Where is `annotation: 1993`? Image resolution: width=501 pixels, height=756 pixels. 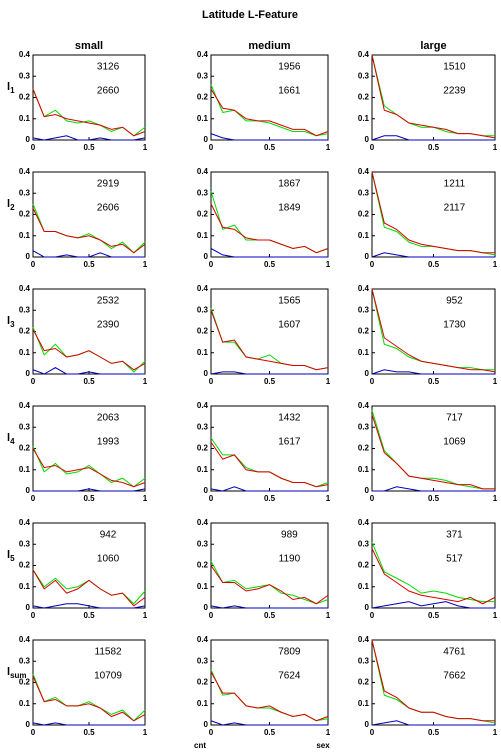 annotation: 1993 is located at coordinates (108, 442).